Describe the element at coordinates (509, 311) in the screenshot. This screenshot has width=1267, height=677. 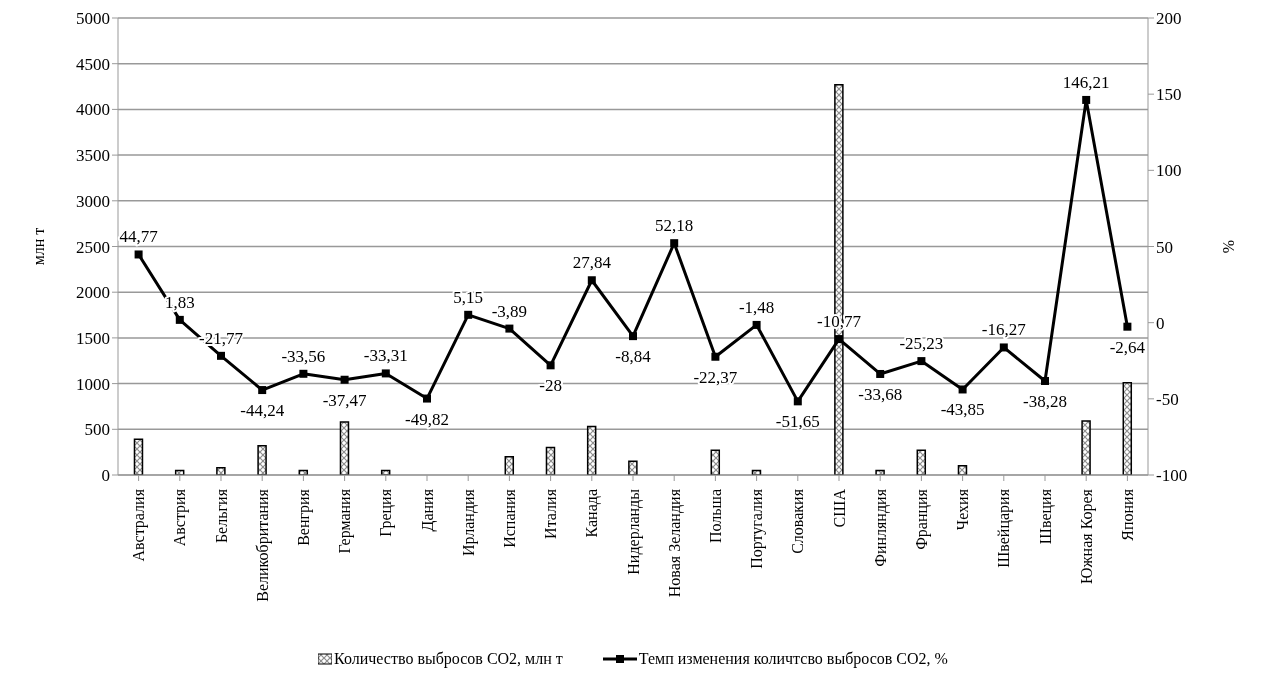
I see `data-label: -3,89` at that location.